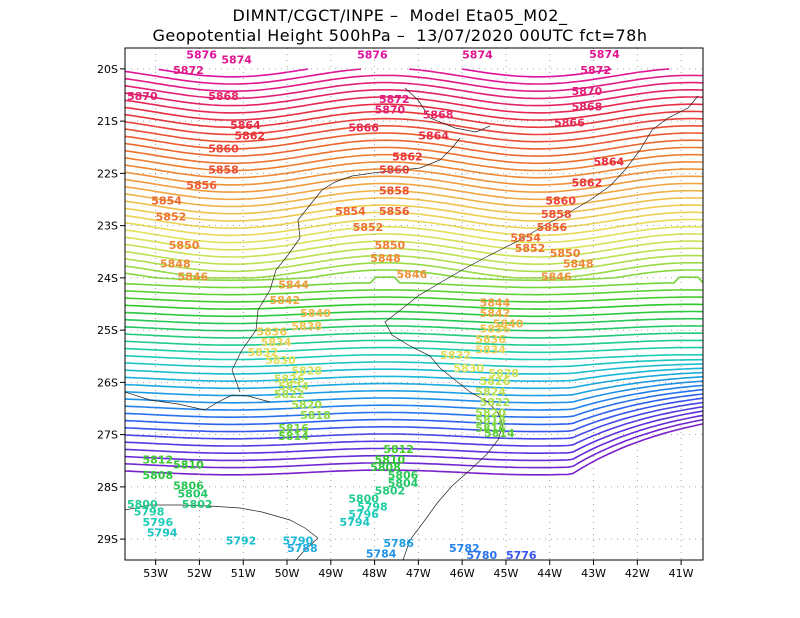 The width and height of the screenshot is (800, 618). What do you see at coordinates (107, 226) in the screenshot?
I see `lat-tick-label: 23S` at bounding box center [107, 226].